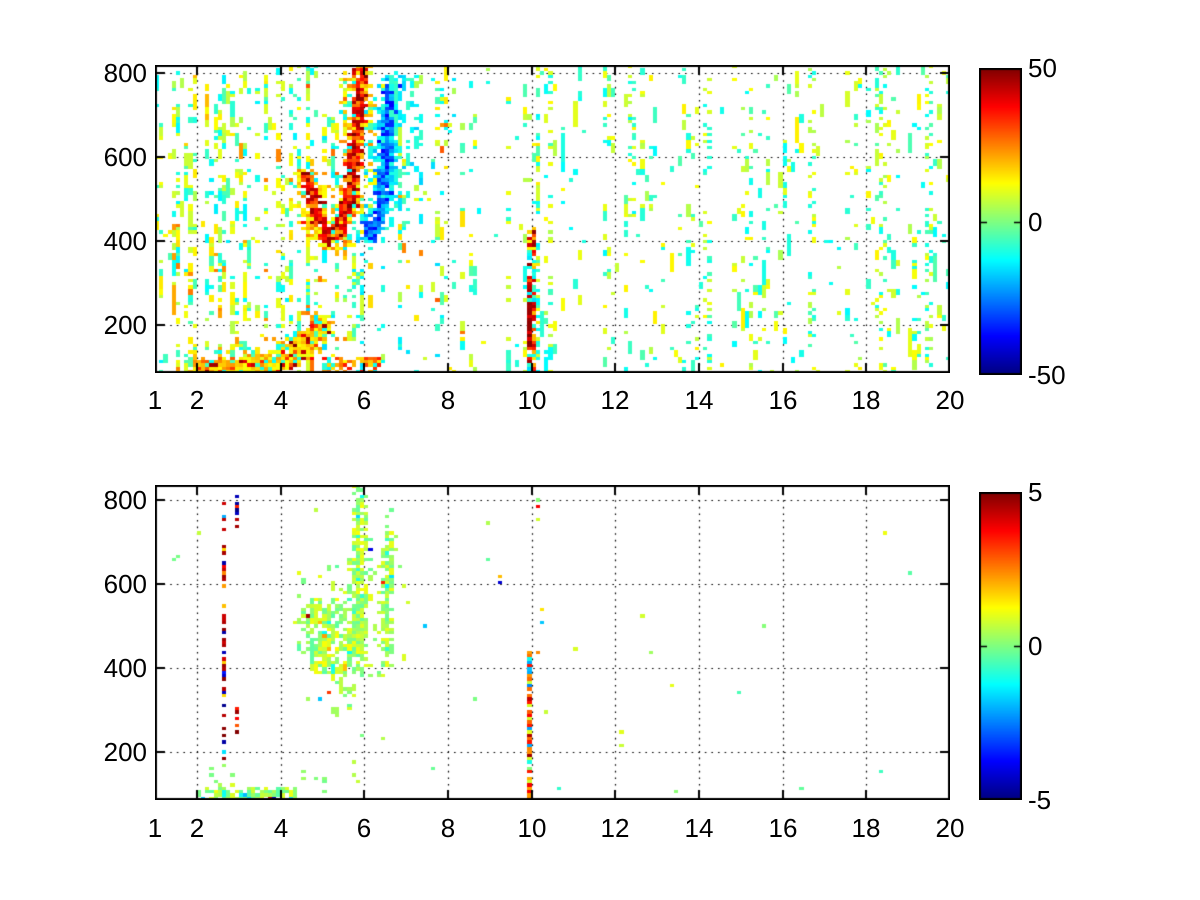 Image resolution: width=1200 pixels, height=900 pixels. I want to click on top-colorbar-canvas, so click(1000, 221).